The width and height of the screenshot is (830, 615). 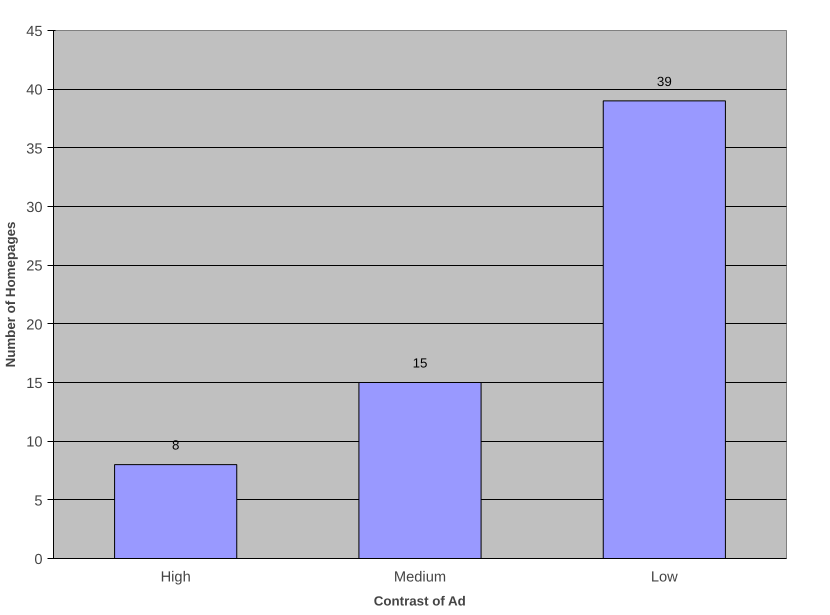 I want to click on y-axis-title: Number of Homepages, so click(x=10, y=295).